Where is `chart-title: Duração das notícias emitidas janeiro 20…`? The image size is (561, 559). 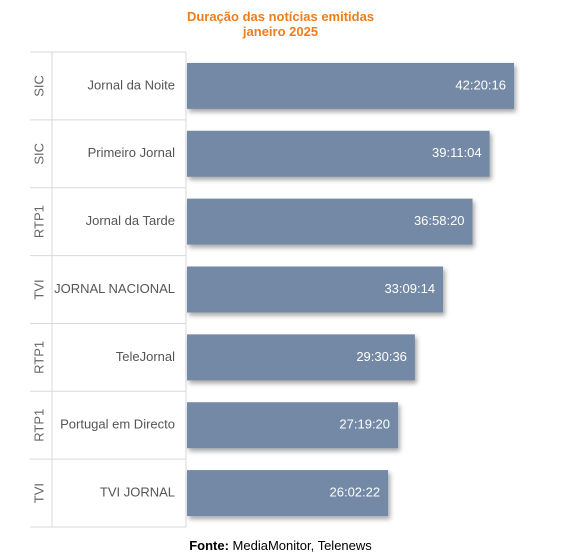
chart-title: Duração das notícias emitidas janeiro 20… is located at coordinates (280, 24).